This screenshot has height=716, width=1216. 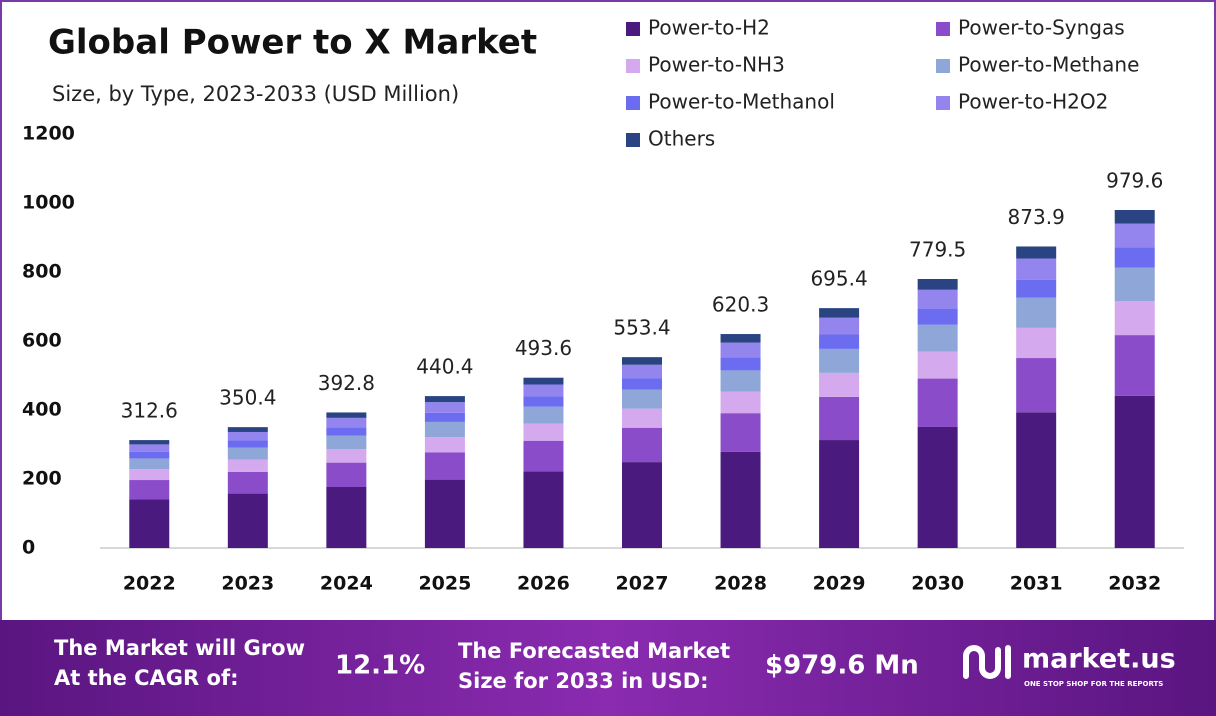 I want to click on x-tick-label: 2030, so click(x=937, y=584).